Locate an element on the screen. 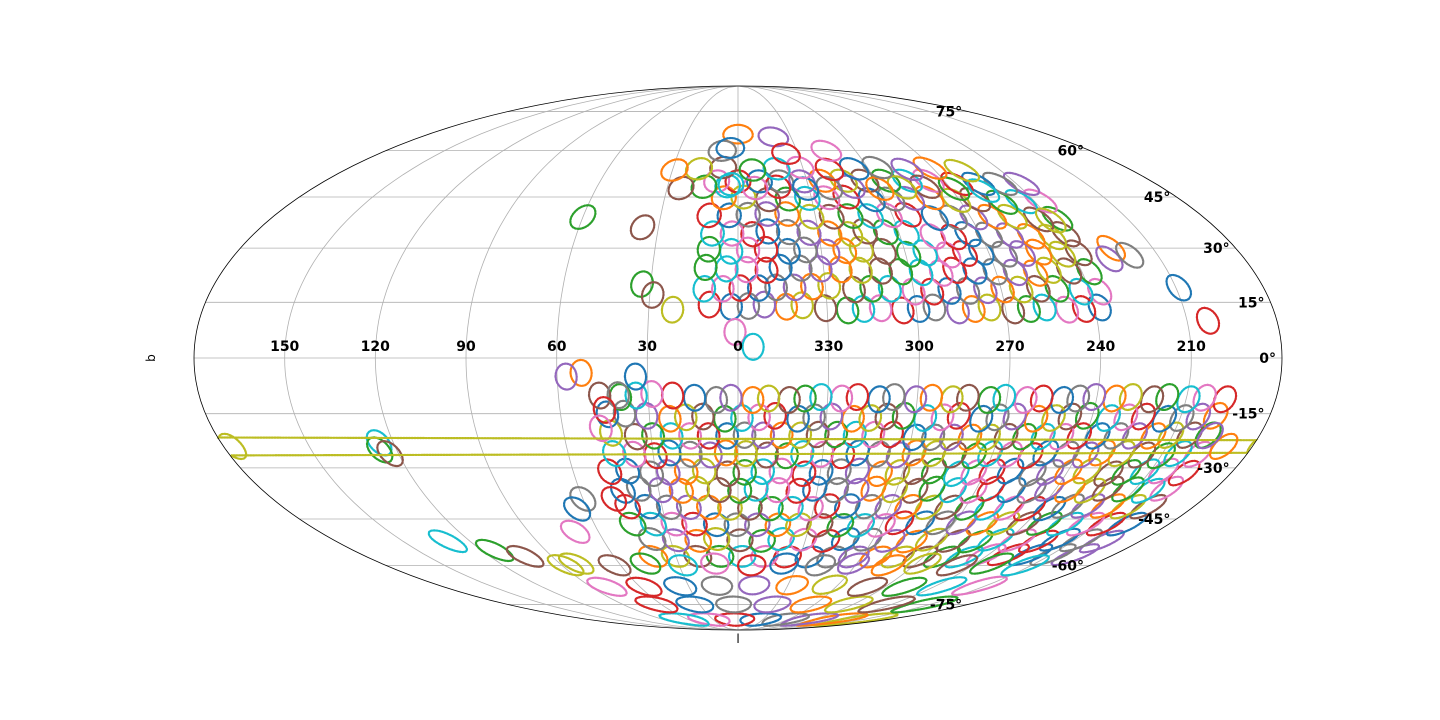 This screenshot has width=1440, height=720. x-tick-label: 330 is located at coordinates (828, 347).